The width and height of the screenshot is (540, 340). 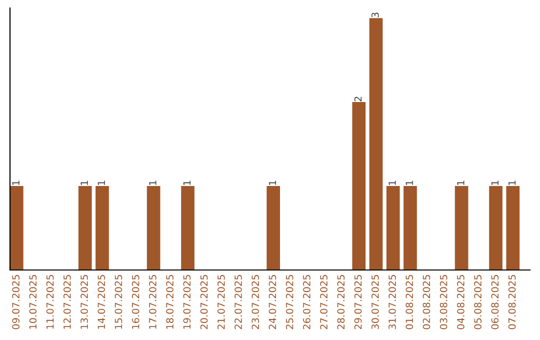 What do you see at coordinates (238, 302) in the screenshot?
I see `x-tick-label: 22.07.2025` at bounding box center [238, 302].